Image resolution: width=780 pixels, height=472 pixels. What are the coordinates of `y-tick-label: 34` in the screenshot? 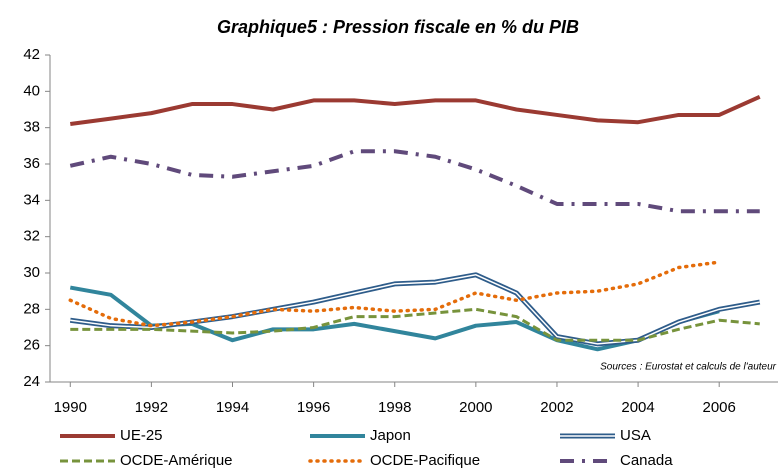 It's located at (31, 199).